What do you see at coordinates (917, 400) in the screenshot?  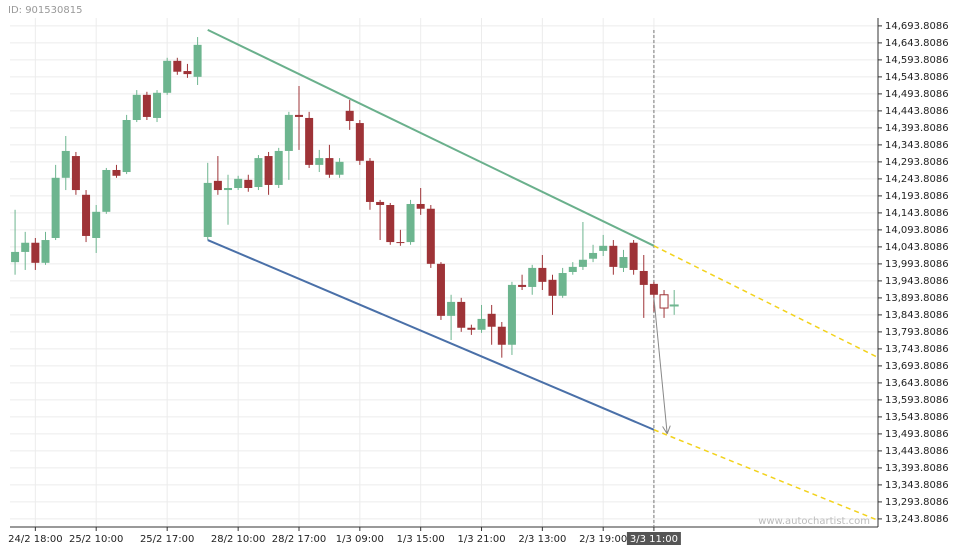 I see `y-tick-label: 13,593.8086` at bounding box center [917, 400].